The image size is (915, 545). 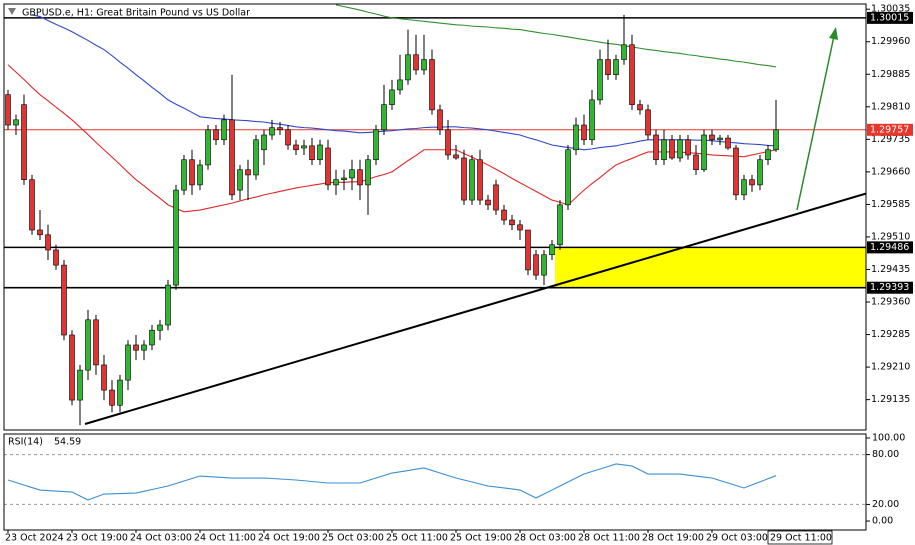 What do you see at coordinates (833, 33) in the screenshot?
I see `arrow-head` at bounding box center [833, 33].